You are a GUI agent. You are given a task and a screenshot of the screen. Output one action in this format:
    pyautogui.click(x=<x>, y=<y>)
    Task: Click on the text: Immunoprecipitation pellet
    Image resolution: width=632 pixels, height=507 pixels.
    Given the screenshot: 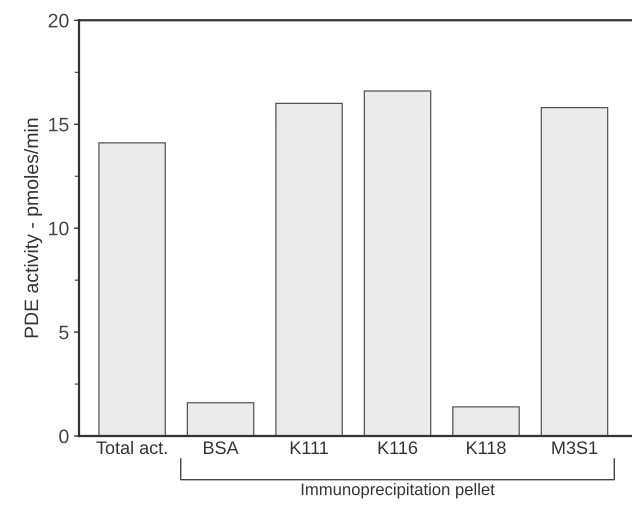 What is the action you would take?
    pyautogui.click(x=398, y=491)
    